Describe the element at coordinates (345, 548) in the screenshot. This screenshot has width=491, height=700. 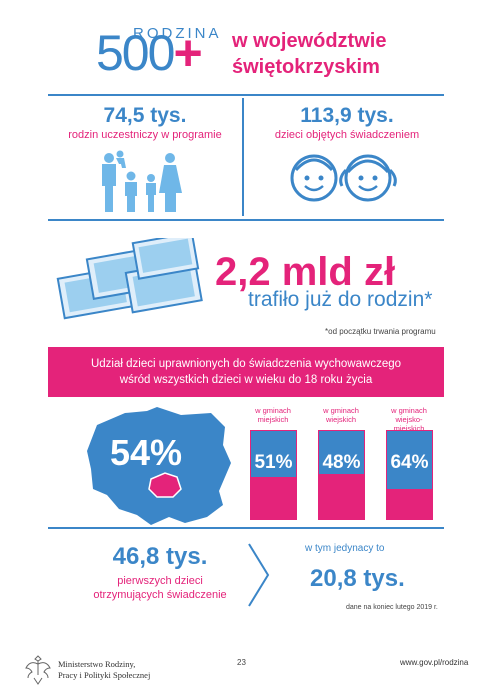
I see `only-children-caption: w tym jedynacy to` at that location.